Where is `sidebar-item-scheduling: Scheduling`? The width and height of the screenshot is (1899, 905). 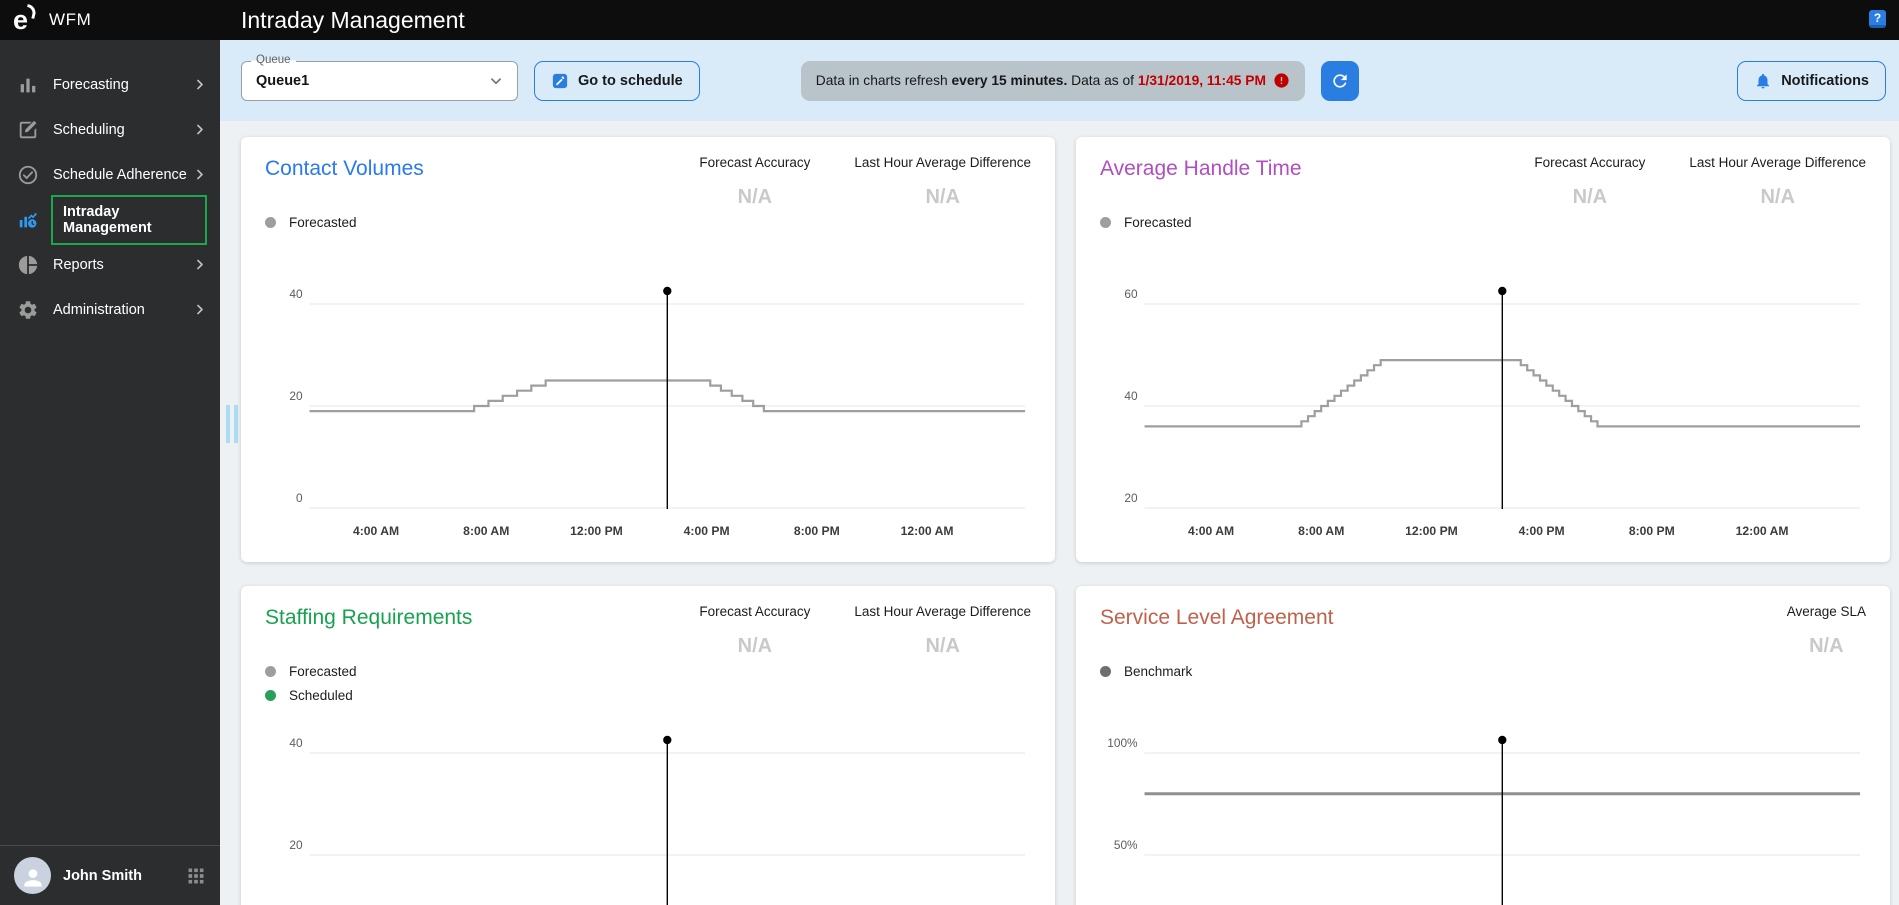
sidebar-item-scheduling: Scheduling is located at coordinates (110, 129).